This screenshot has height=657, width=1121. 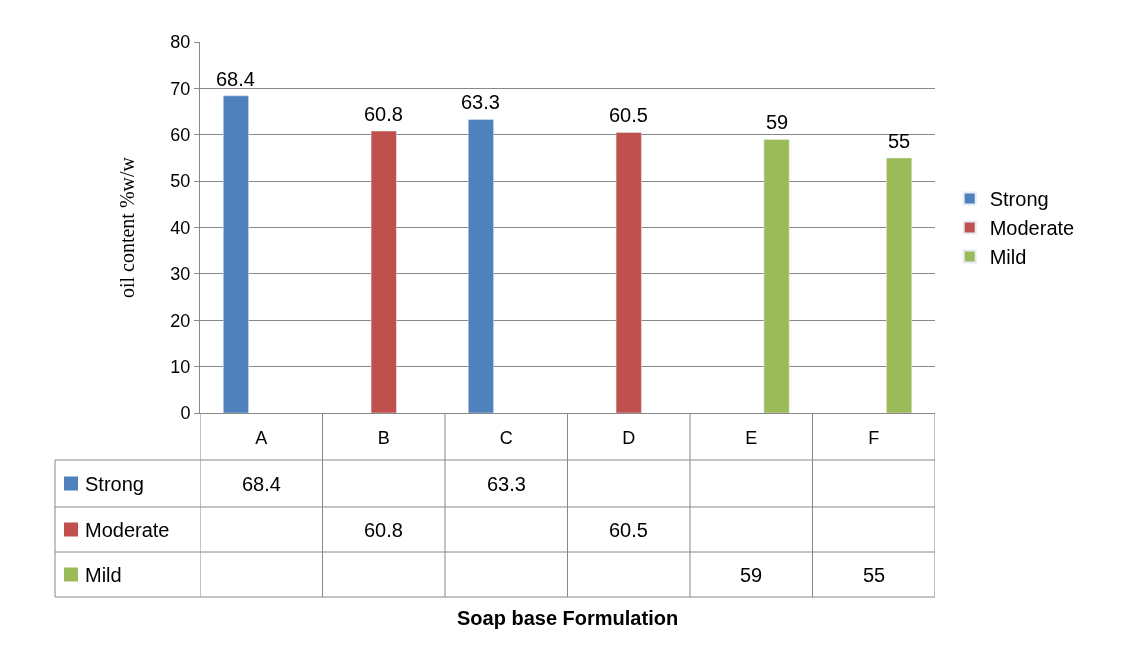 I want to click on y-tick-label: 60, so click(x=180, y=135).